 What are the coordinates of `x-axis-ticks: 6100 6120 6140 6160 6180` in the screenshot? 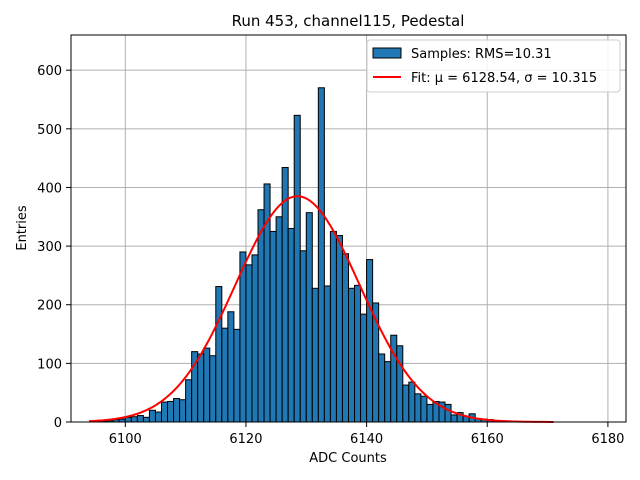 It's located at (366, 434).